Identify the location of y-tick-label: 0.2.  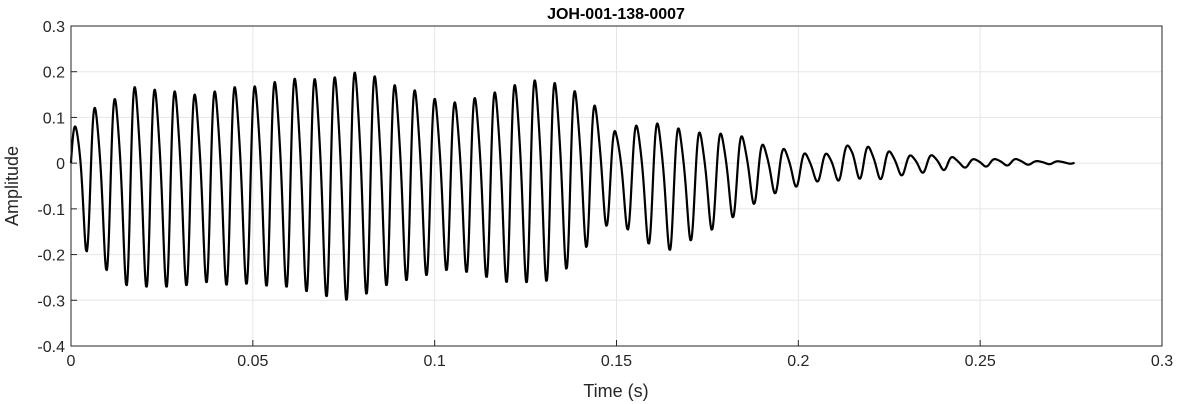
(54, 73).